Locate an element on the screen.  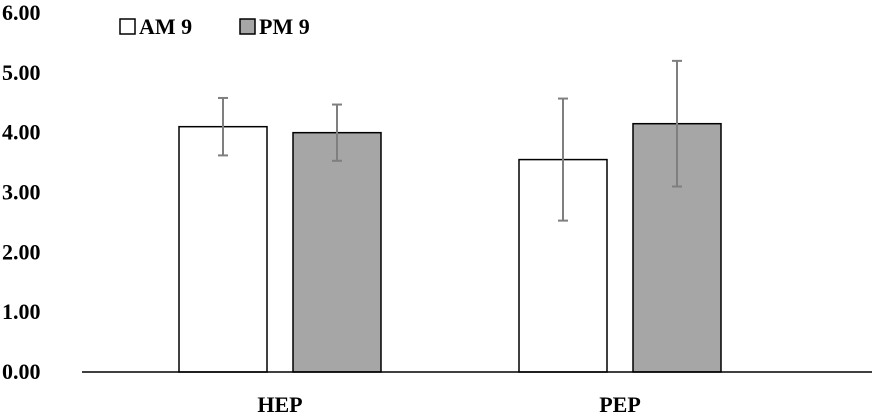
y-tick-label: 6.00 is located at coordinates (21, 12).